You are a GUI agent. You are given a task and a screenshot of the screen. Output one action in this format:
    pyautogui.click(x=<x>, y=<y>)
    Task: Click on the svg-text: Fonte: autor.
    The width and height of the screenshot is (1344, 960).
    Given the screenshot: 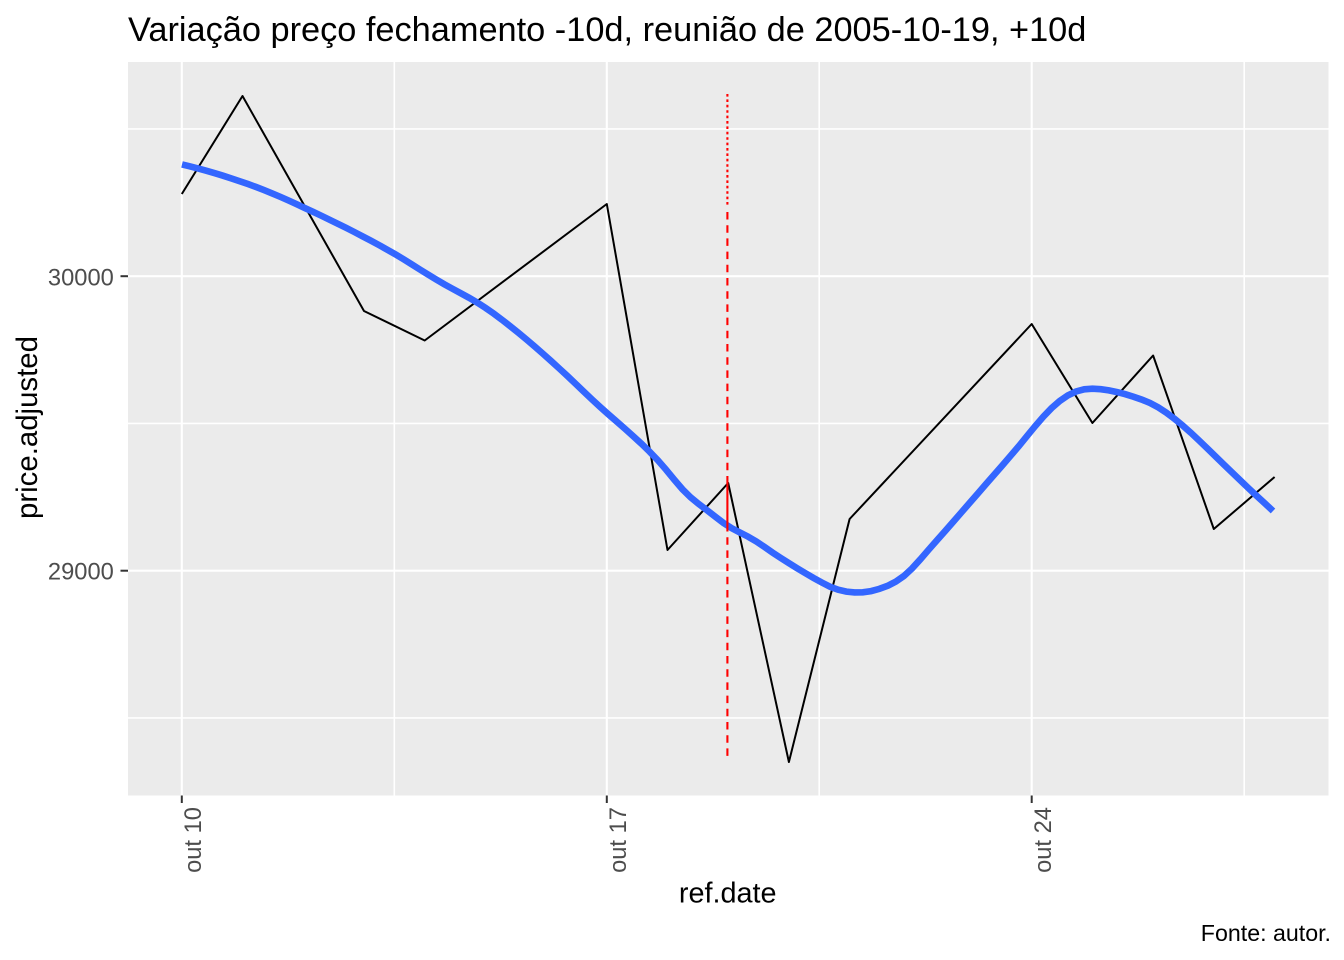 What is the action you would take?
    pyautogui.click(x=1266, y=933)
    